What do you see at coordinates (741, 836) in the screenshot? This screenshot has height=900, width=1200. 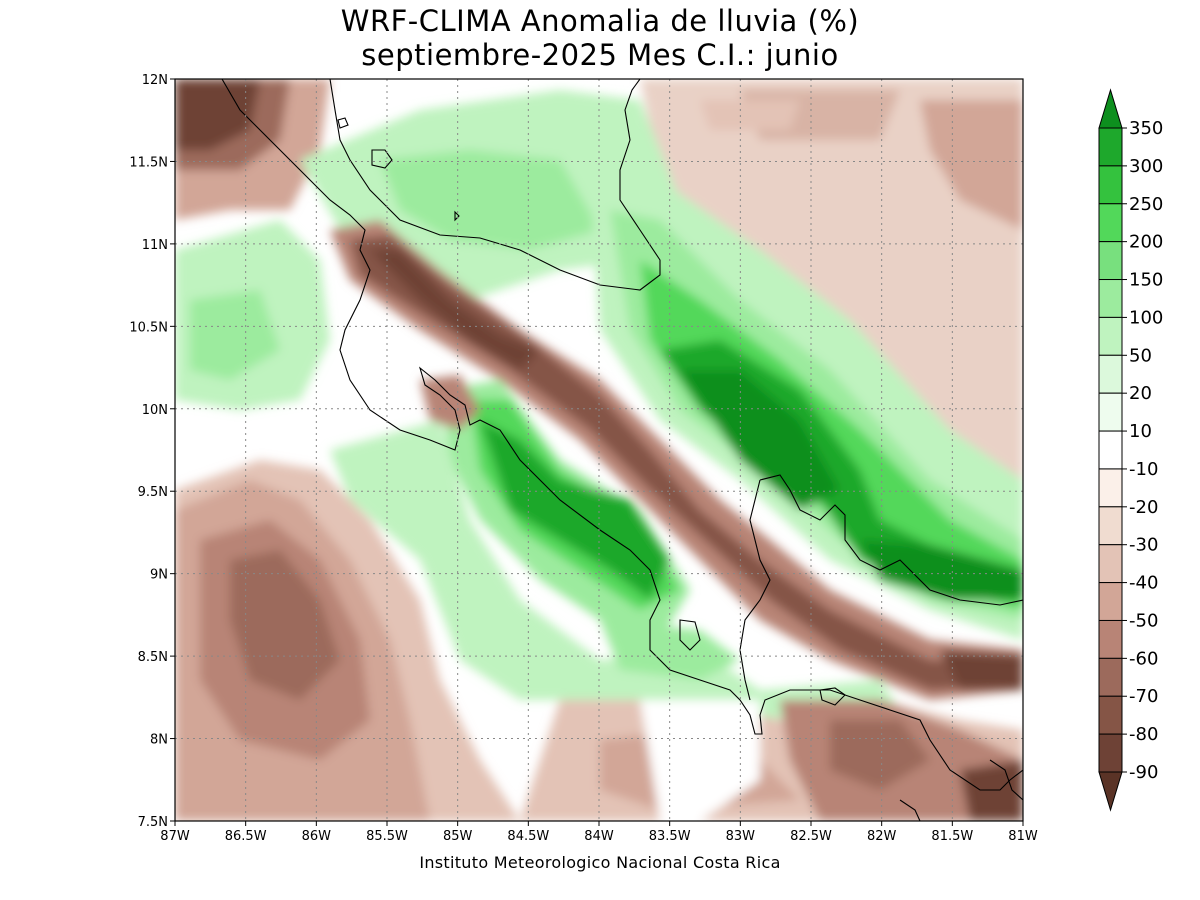 I see `lon-tick-label: 83W` at bounding box center [741, 836].